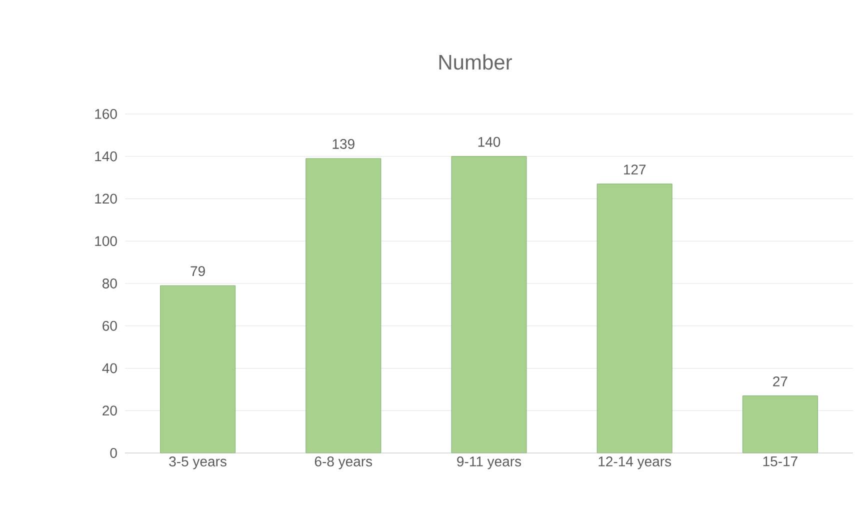 The width and height of the screenshot is (855, 506). What do you see at coordinates (475, 62) in the screenshot?
I see `chart-title: Number` at bounding box center [475, 62].